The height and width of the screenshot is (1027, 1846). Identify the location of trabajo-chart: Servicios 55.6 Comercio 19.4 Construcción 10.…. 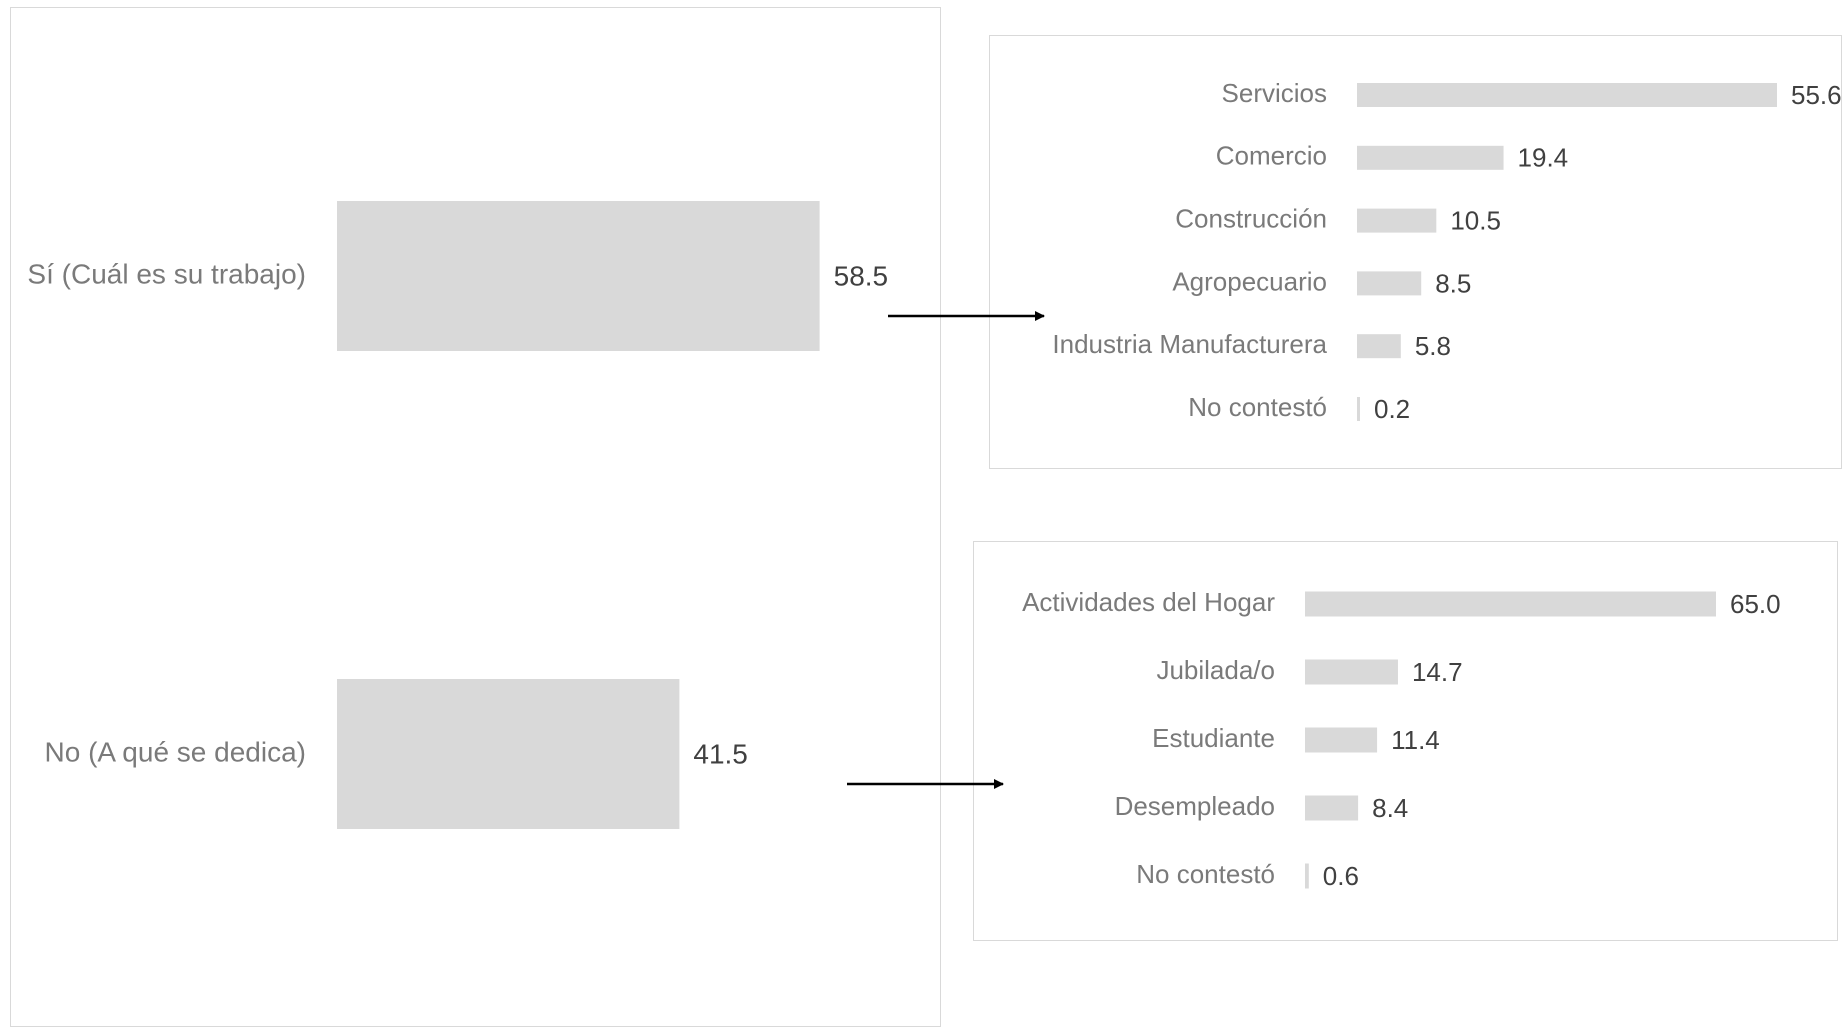
(1446, 251).